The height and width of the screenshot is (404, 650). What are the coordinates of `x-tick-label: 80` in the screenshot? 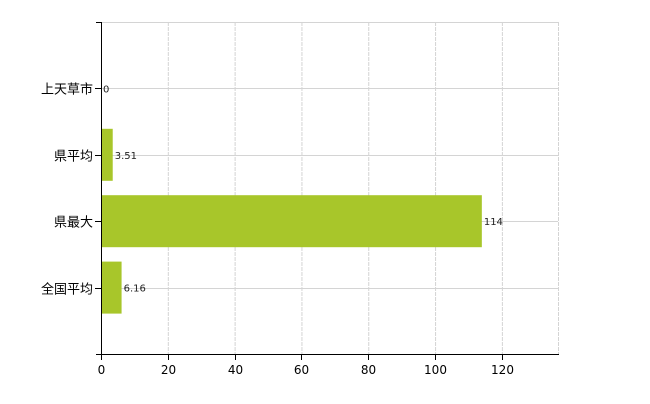 It's located at (368, 370).